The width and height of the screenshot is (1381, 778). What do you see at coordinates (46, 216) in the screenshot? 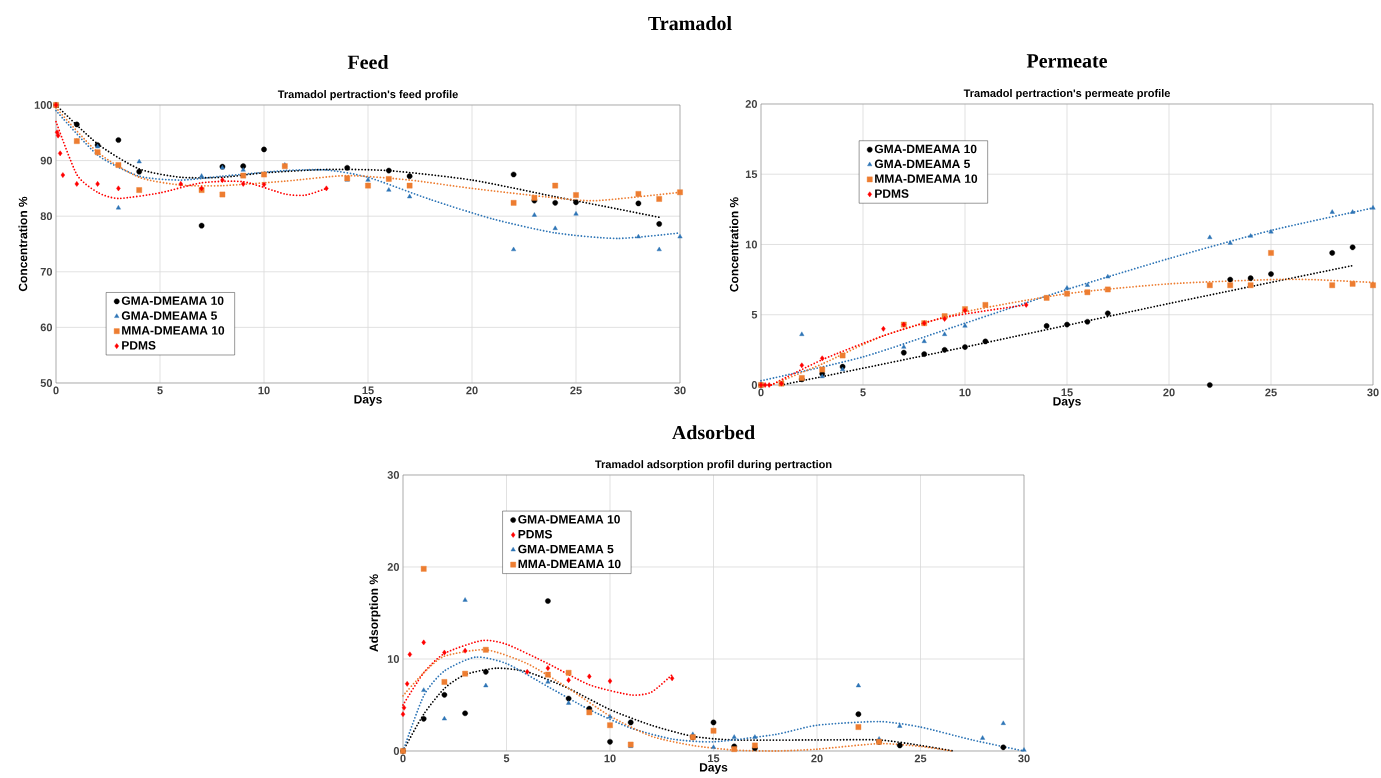
I see `y-tick-label: 80` at bounding box center [46, 216].